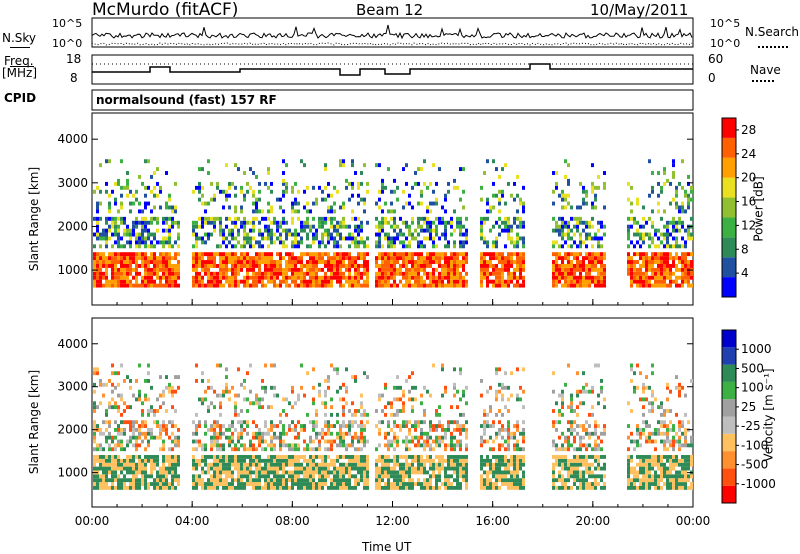 The image size is (800, 554). What do you see at coordinates (568, 407) in the screenshot?
I see `velocity-cells-cell-2053` at bounding box center [568, 407].